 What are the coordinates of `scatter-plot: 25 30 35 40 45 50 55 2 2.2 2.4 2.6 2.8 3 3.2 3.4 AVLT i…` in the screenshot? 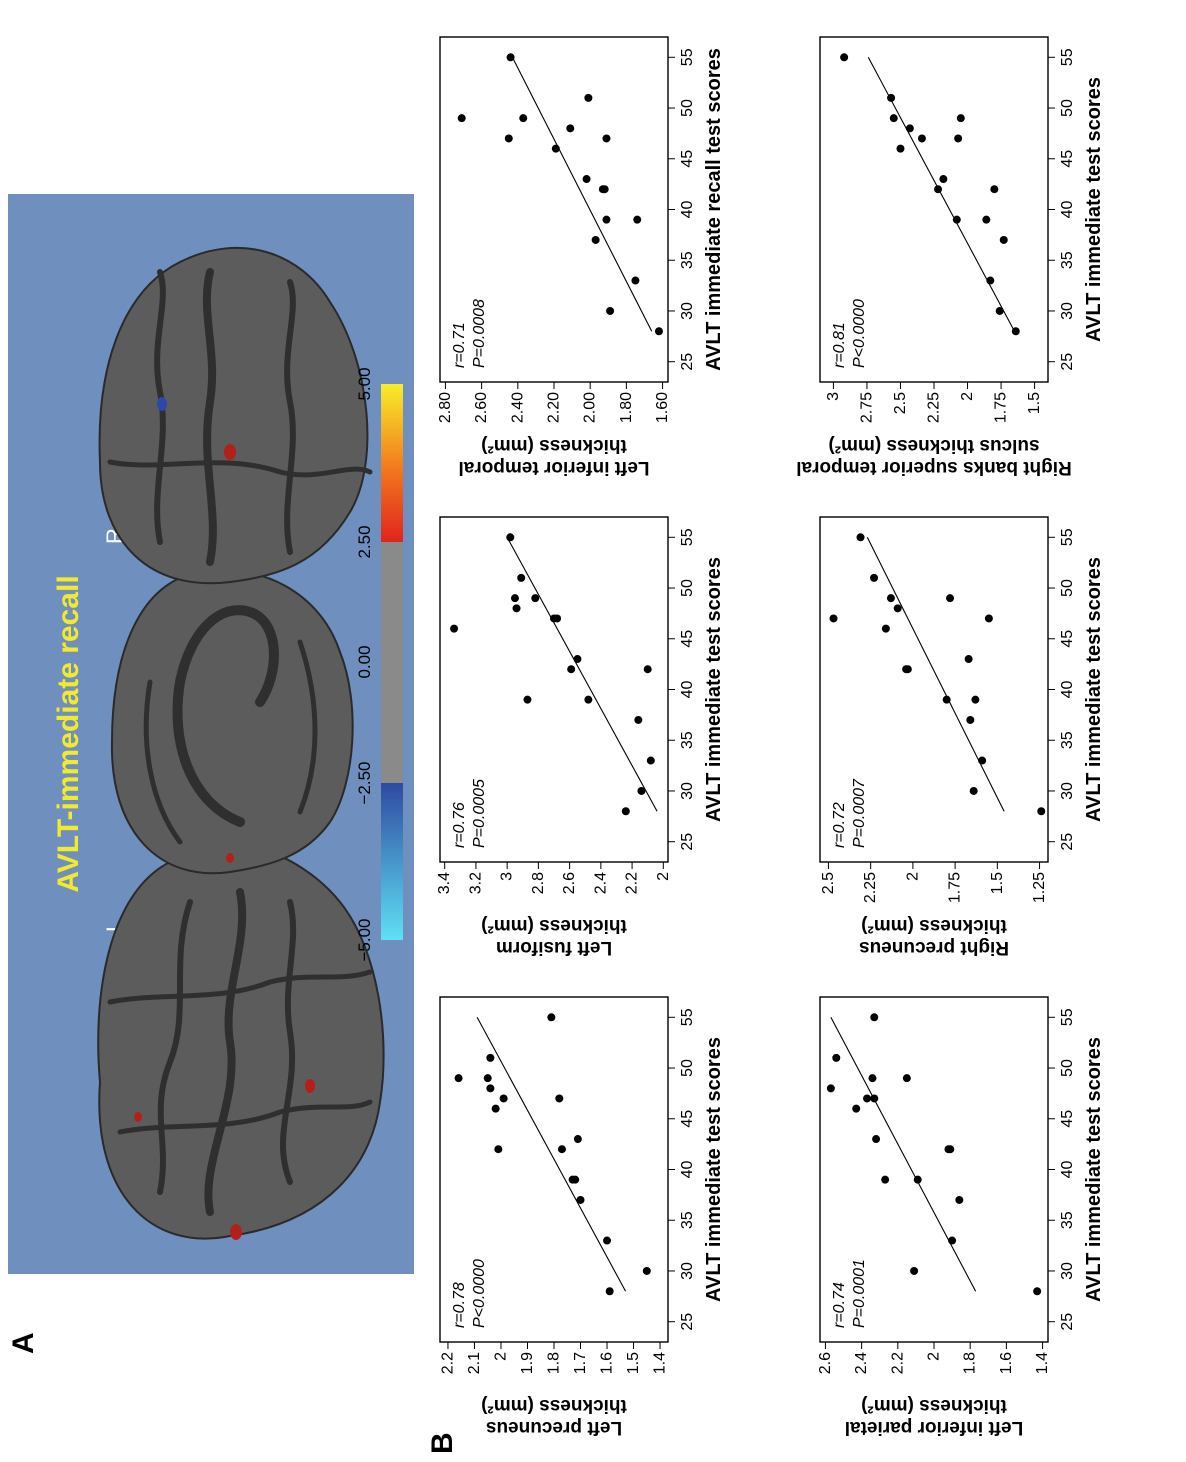 It's located at (580, 737).